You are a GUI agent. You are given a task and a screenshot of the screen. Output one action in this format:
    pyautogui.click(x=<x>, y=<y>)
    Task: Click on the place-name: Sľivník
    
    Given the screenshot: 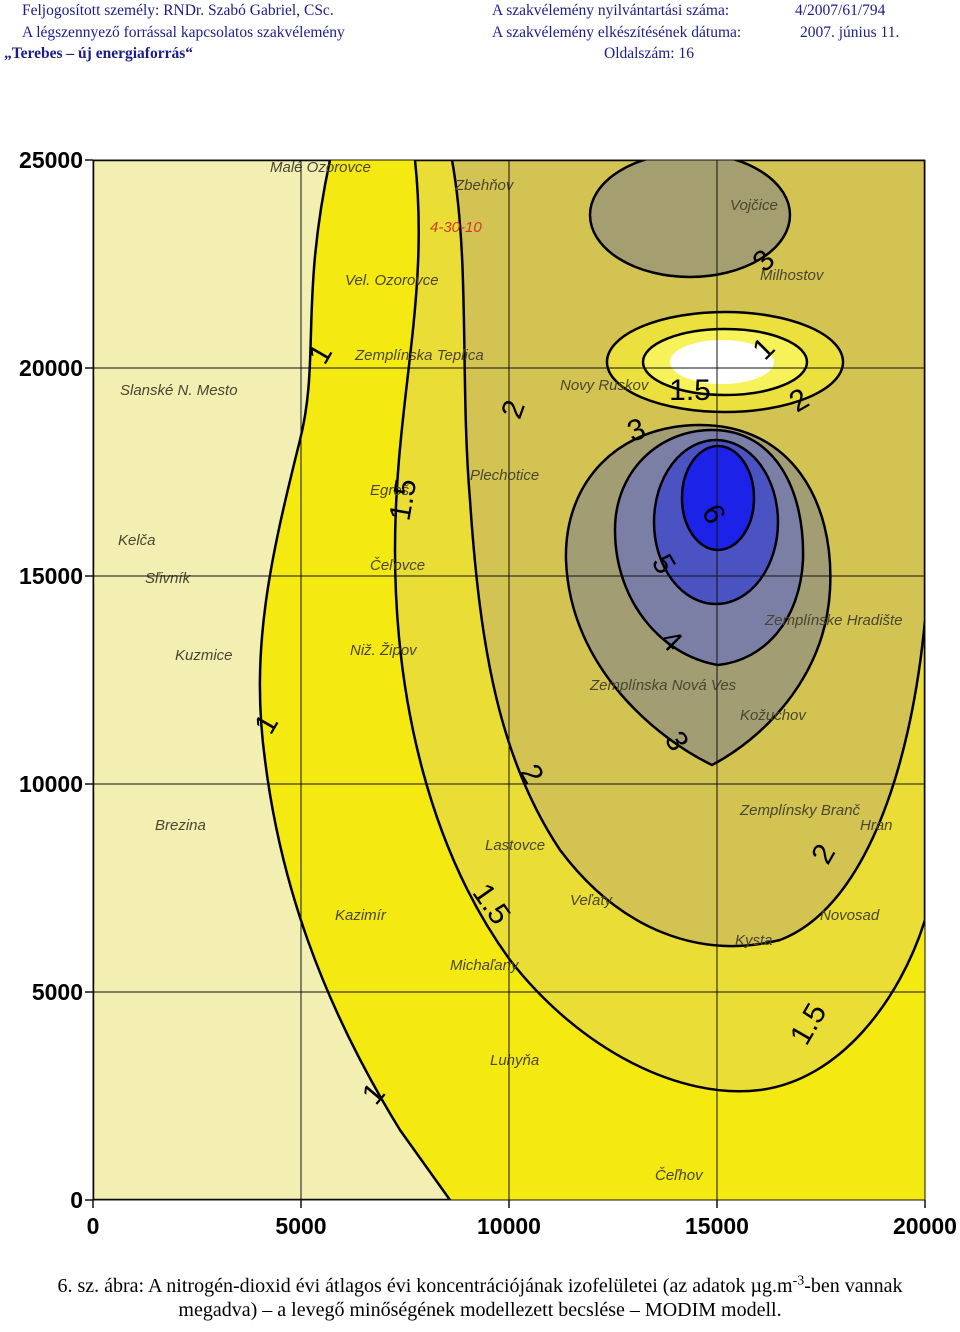 What is the action you would take?
    pyautogui.click(x=168, y=578)
    